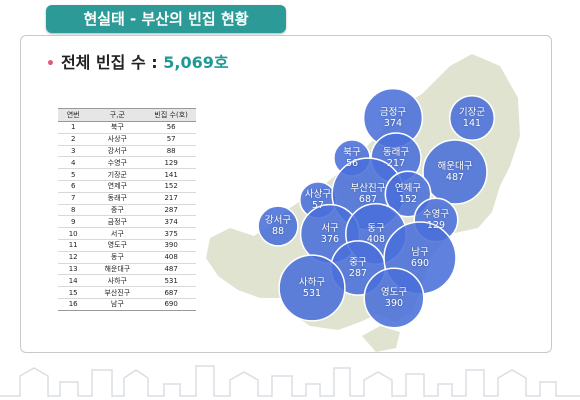  Describe the element at coordinates (73, 292) in the screenshot. I see `row-number: 15` at that location.